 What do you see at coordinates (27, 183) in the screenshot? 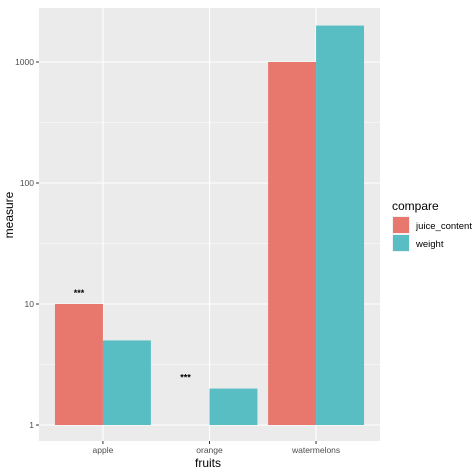
I see `y-tick-label: 100` at bounding box center [27, 183].